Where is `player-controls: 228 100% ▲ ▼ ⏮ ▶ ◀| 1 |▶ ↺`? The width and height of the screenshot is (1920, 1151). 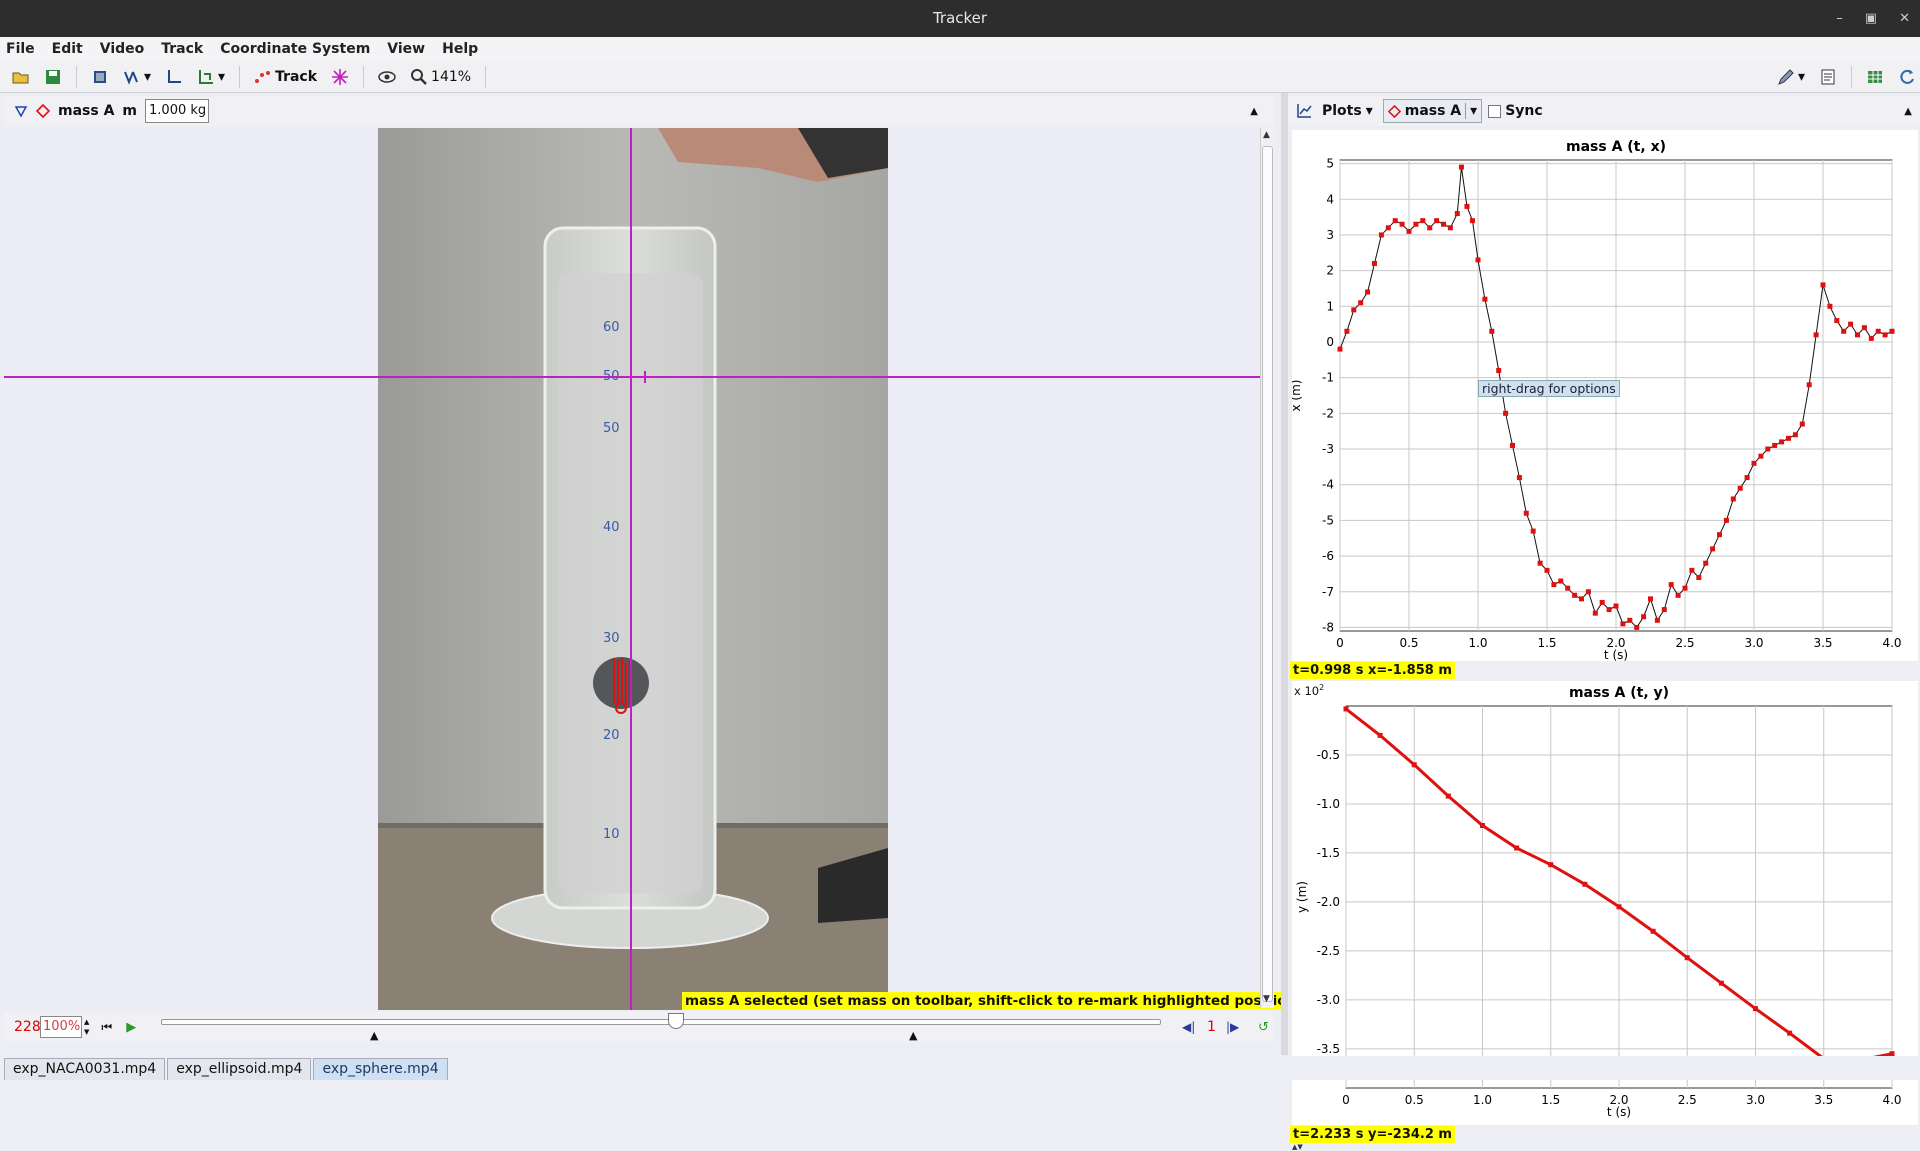 player-controls: 228 100% ▲ ▼ ⏮ ▶ ◀| 1 |▶ ↺ is located at coordinates (639, 1027).